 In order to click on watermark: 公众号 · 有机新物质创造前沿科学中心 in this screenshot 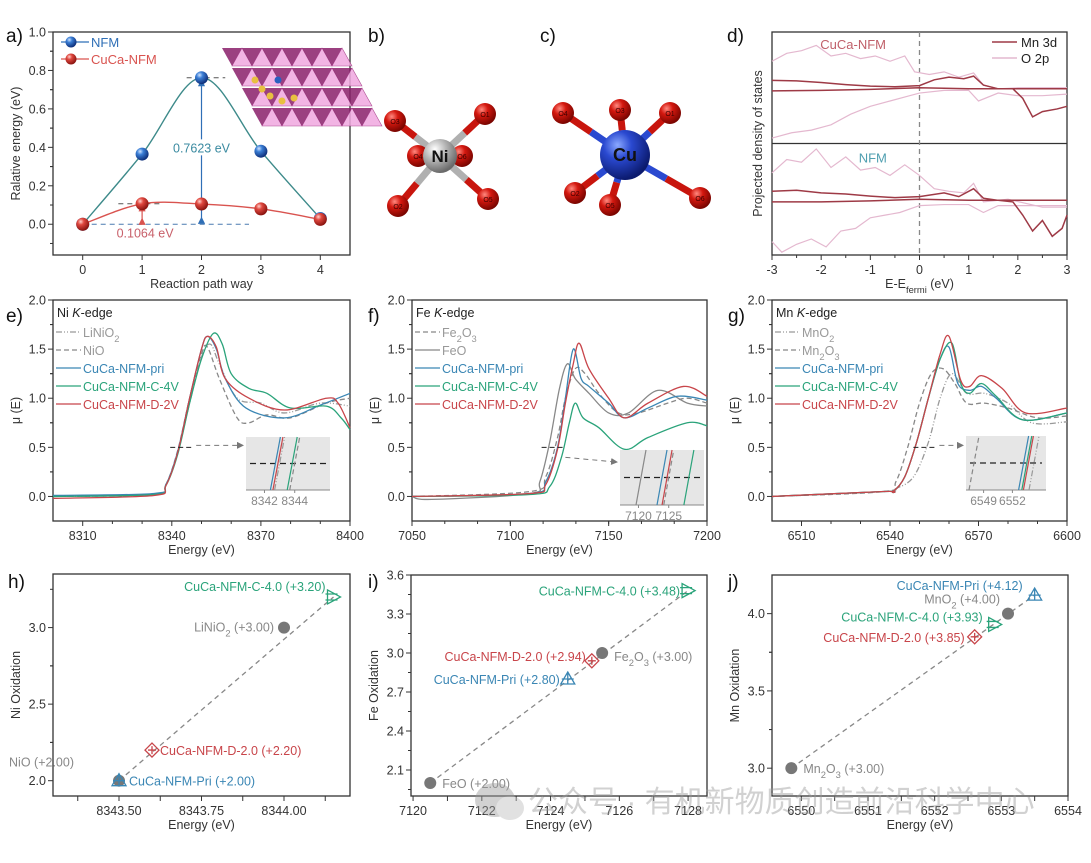, I will do `click(755, 801)`.